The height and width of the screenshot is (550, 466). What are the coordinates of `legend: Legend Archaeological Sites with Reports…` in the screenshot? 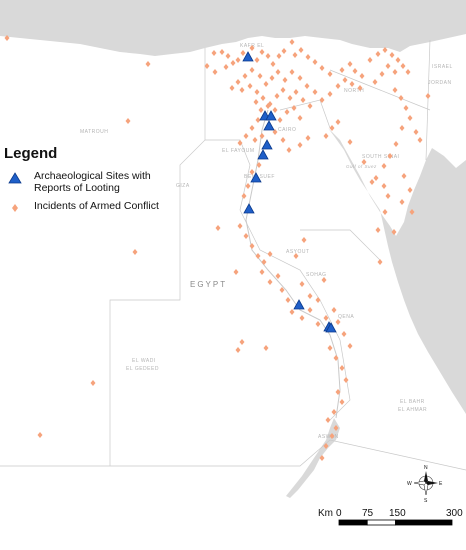 It's located at (99, 181).